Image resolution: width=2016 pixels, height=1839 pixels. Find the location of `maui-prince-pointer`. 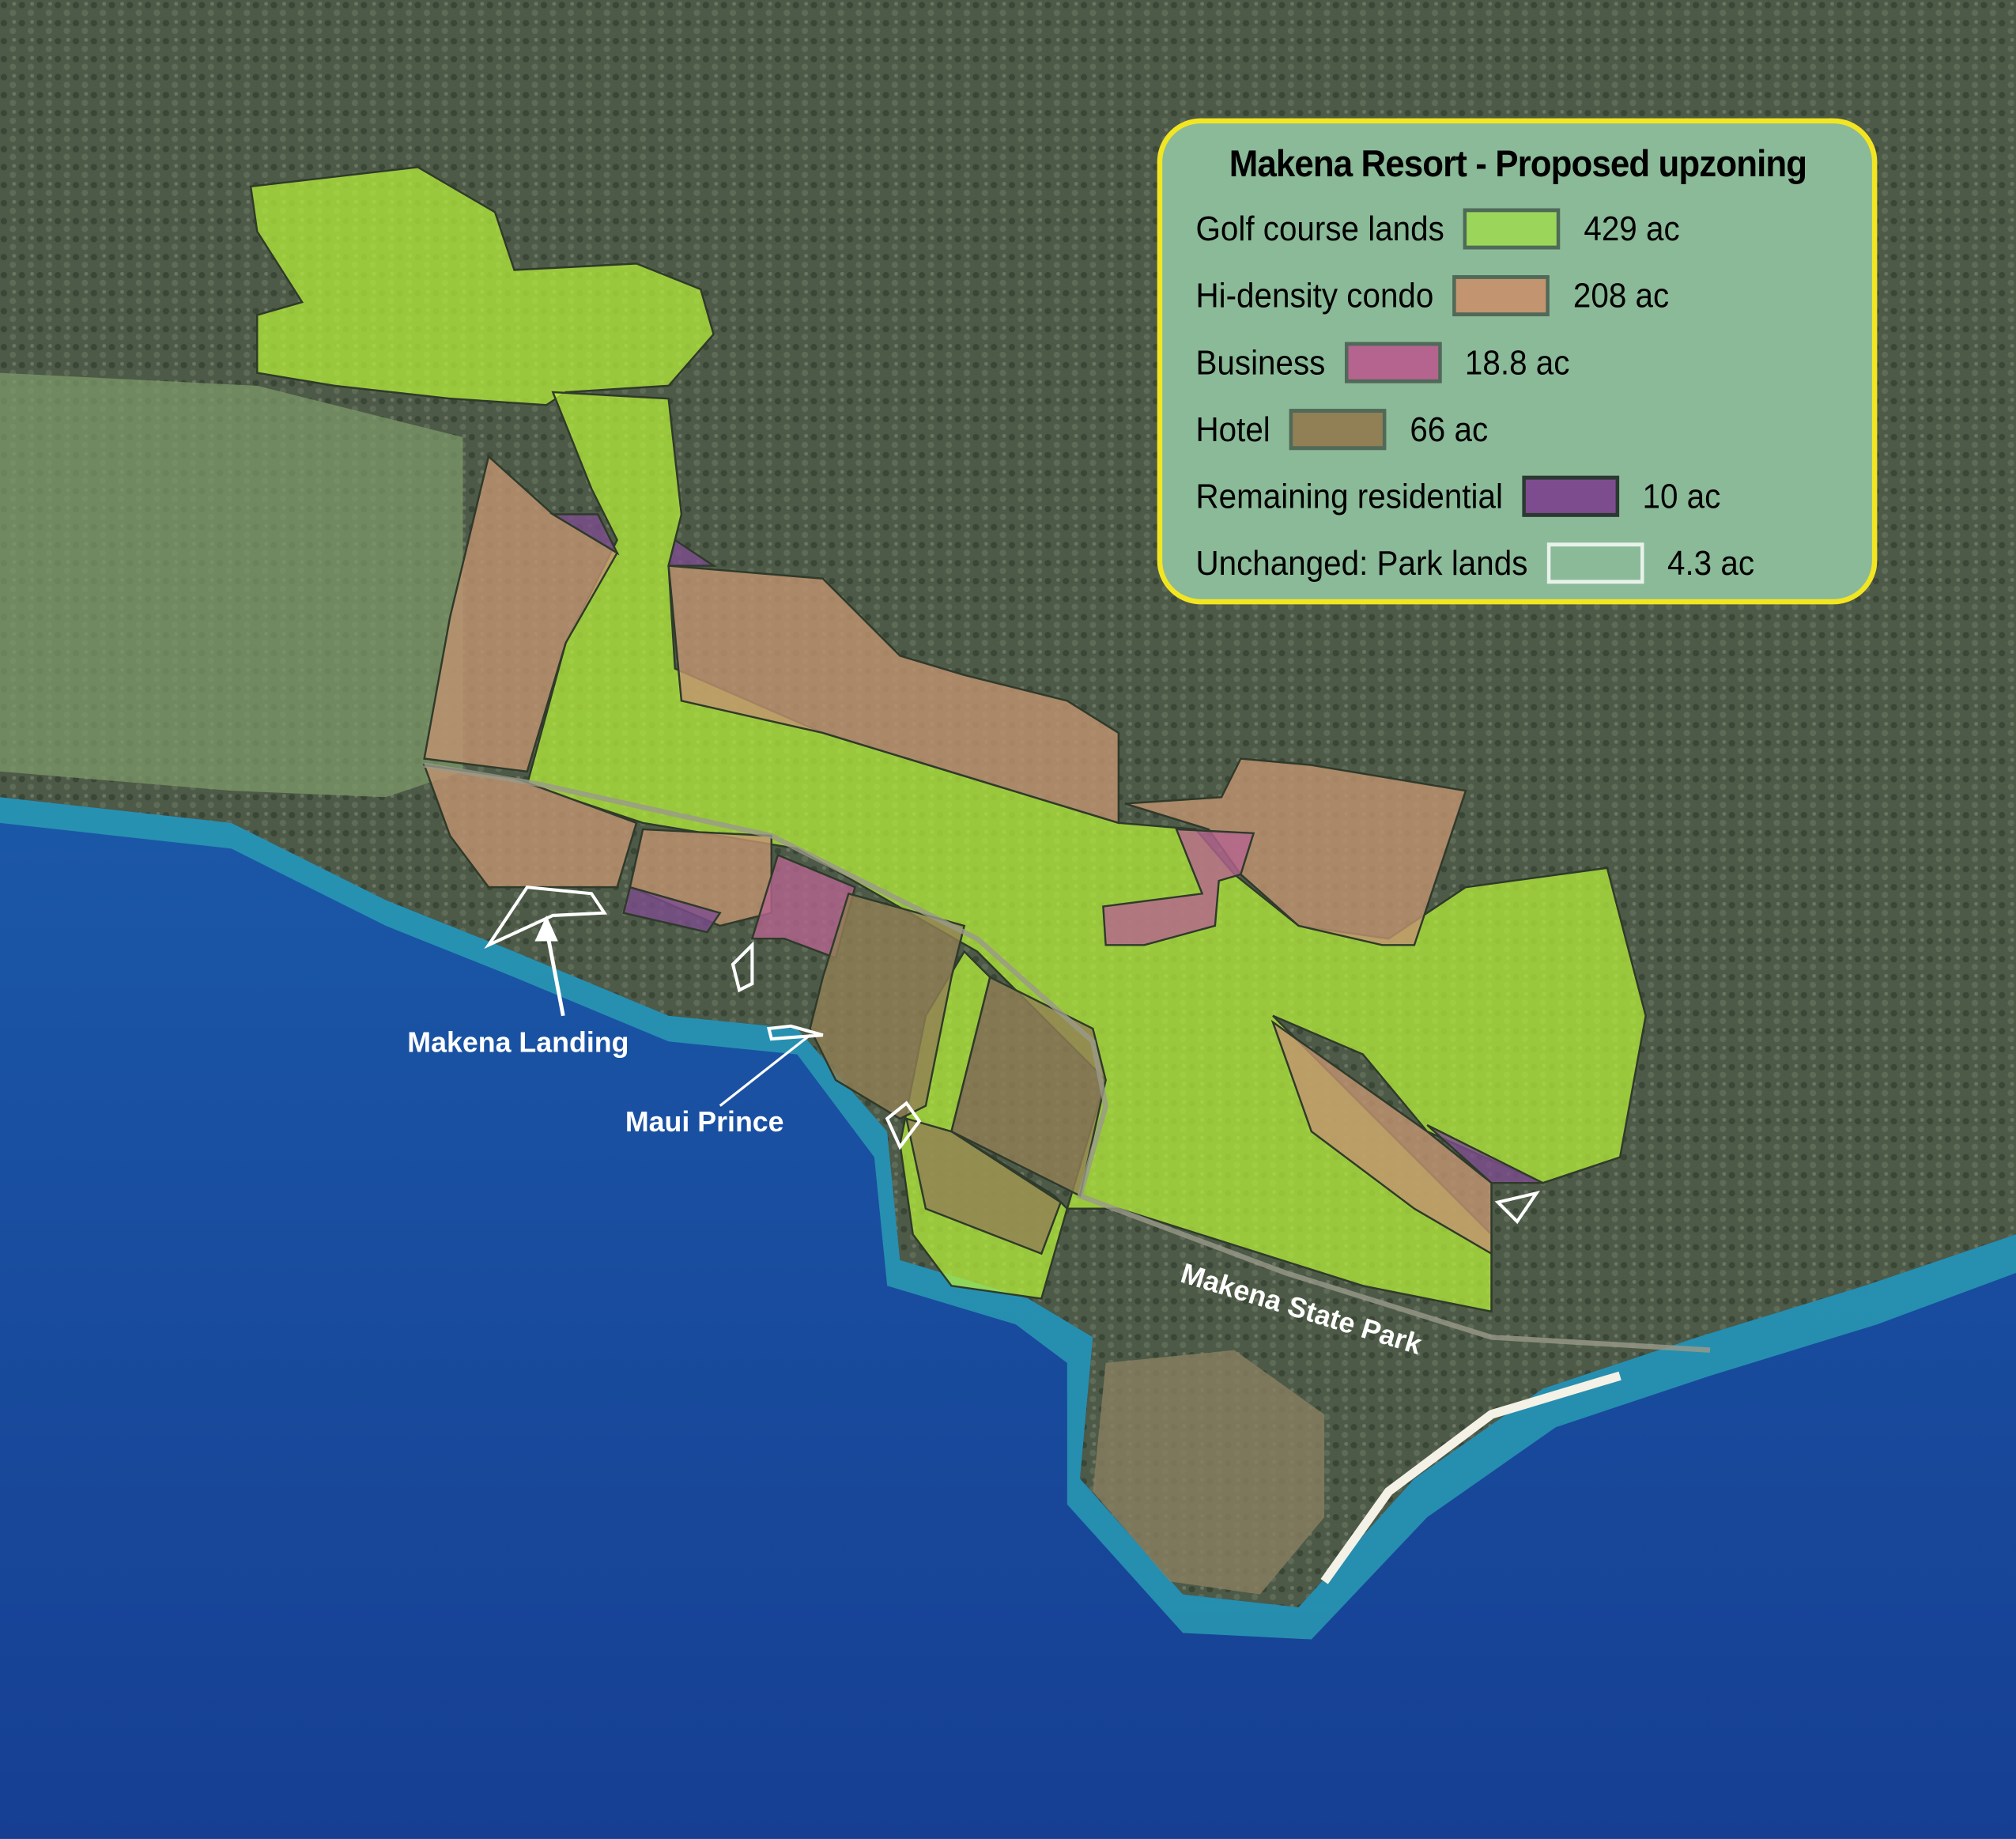

maui-prince-pointer is located at coordinates (765, 1070).